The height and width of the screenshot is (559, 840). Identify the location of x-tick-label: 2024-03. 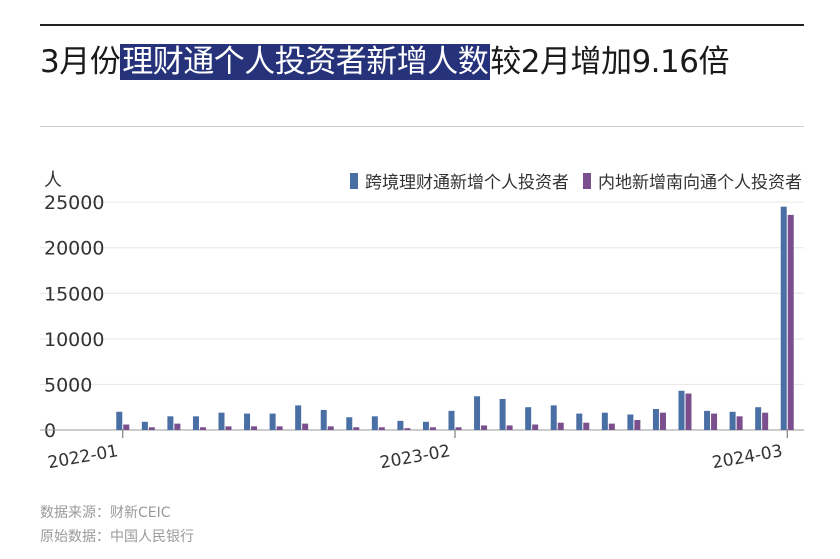
(747, 457).